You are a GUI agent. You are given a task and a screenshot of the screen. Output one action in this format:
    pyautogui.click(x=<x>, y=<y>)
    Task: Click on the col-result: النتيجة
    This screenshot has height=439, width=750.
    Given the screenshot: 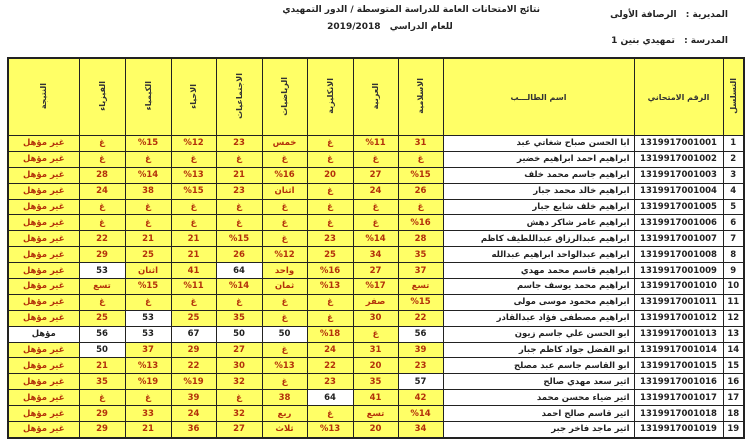 What is the action you would take?
    pyautogui.click(x=43, y=96)
    